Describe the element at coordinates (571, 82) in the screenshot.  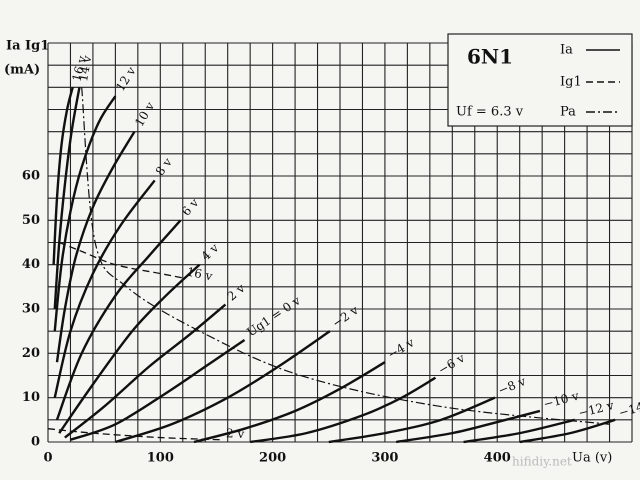
I see `legend-label: Ig1` at that location.